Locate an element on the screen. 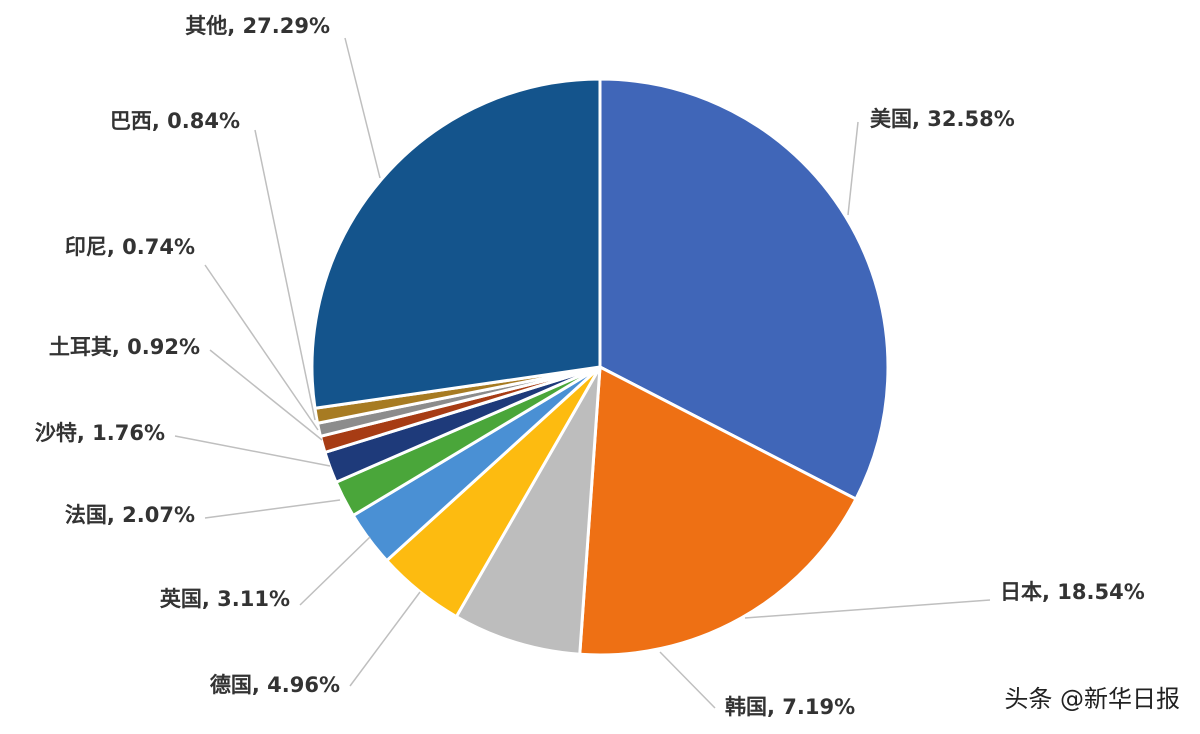  label-category: 巴西 is located at coordinates (131, 121).